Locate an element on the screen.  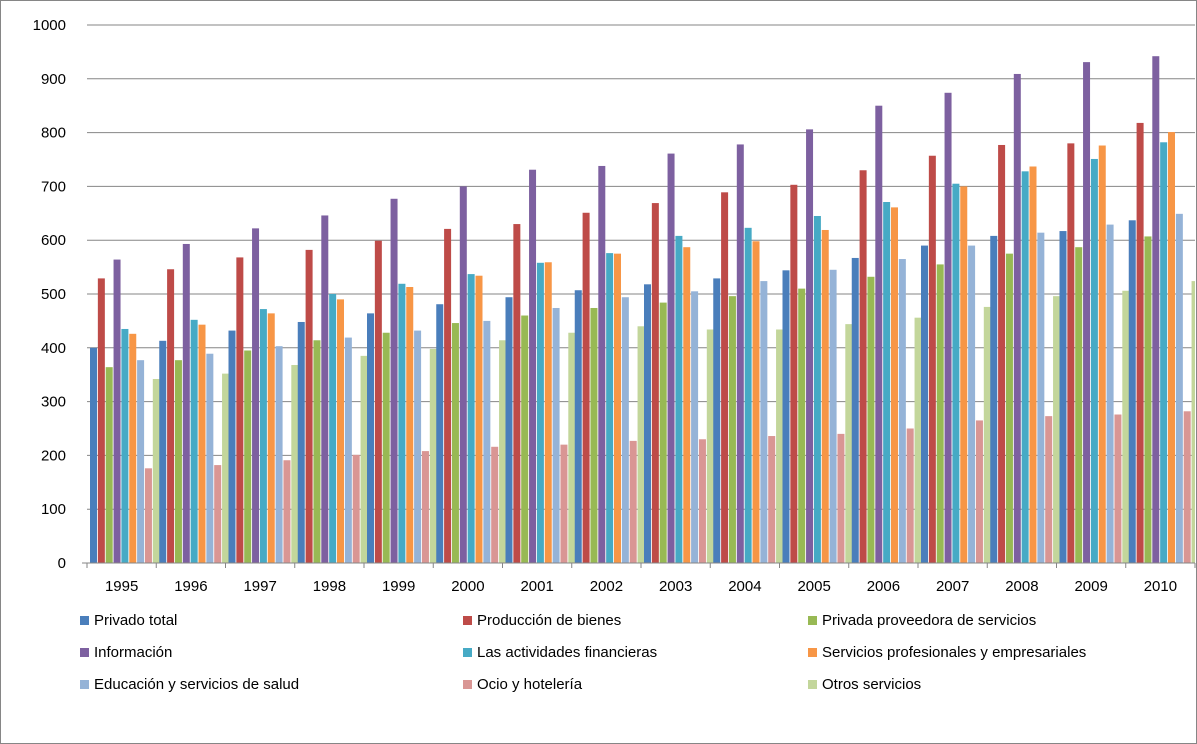
legend-item: Las actividades financieras is located at coordinates (560, 652).